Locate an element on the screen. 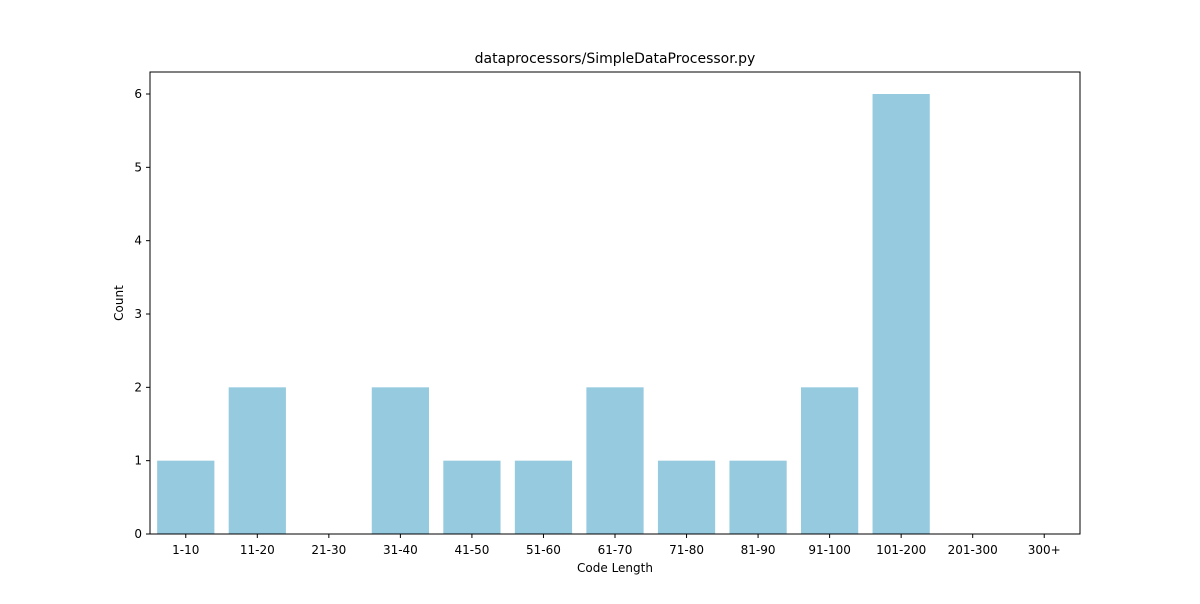  x-tick-label: 101-200 is located at coordinates (901, 550).